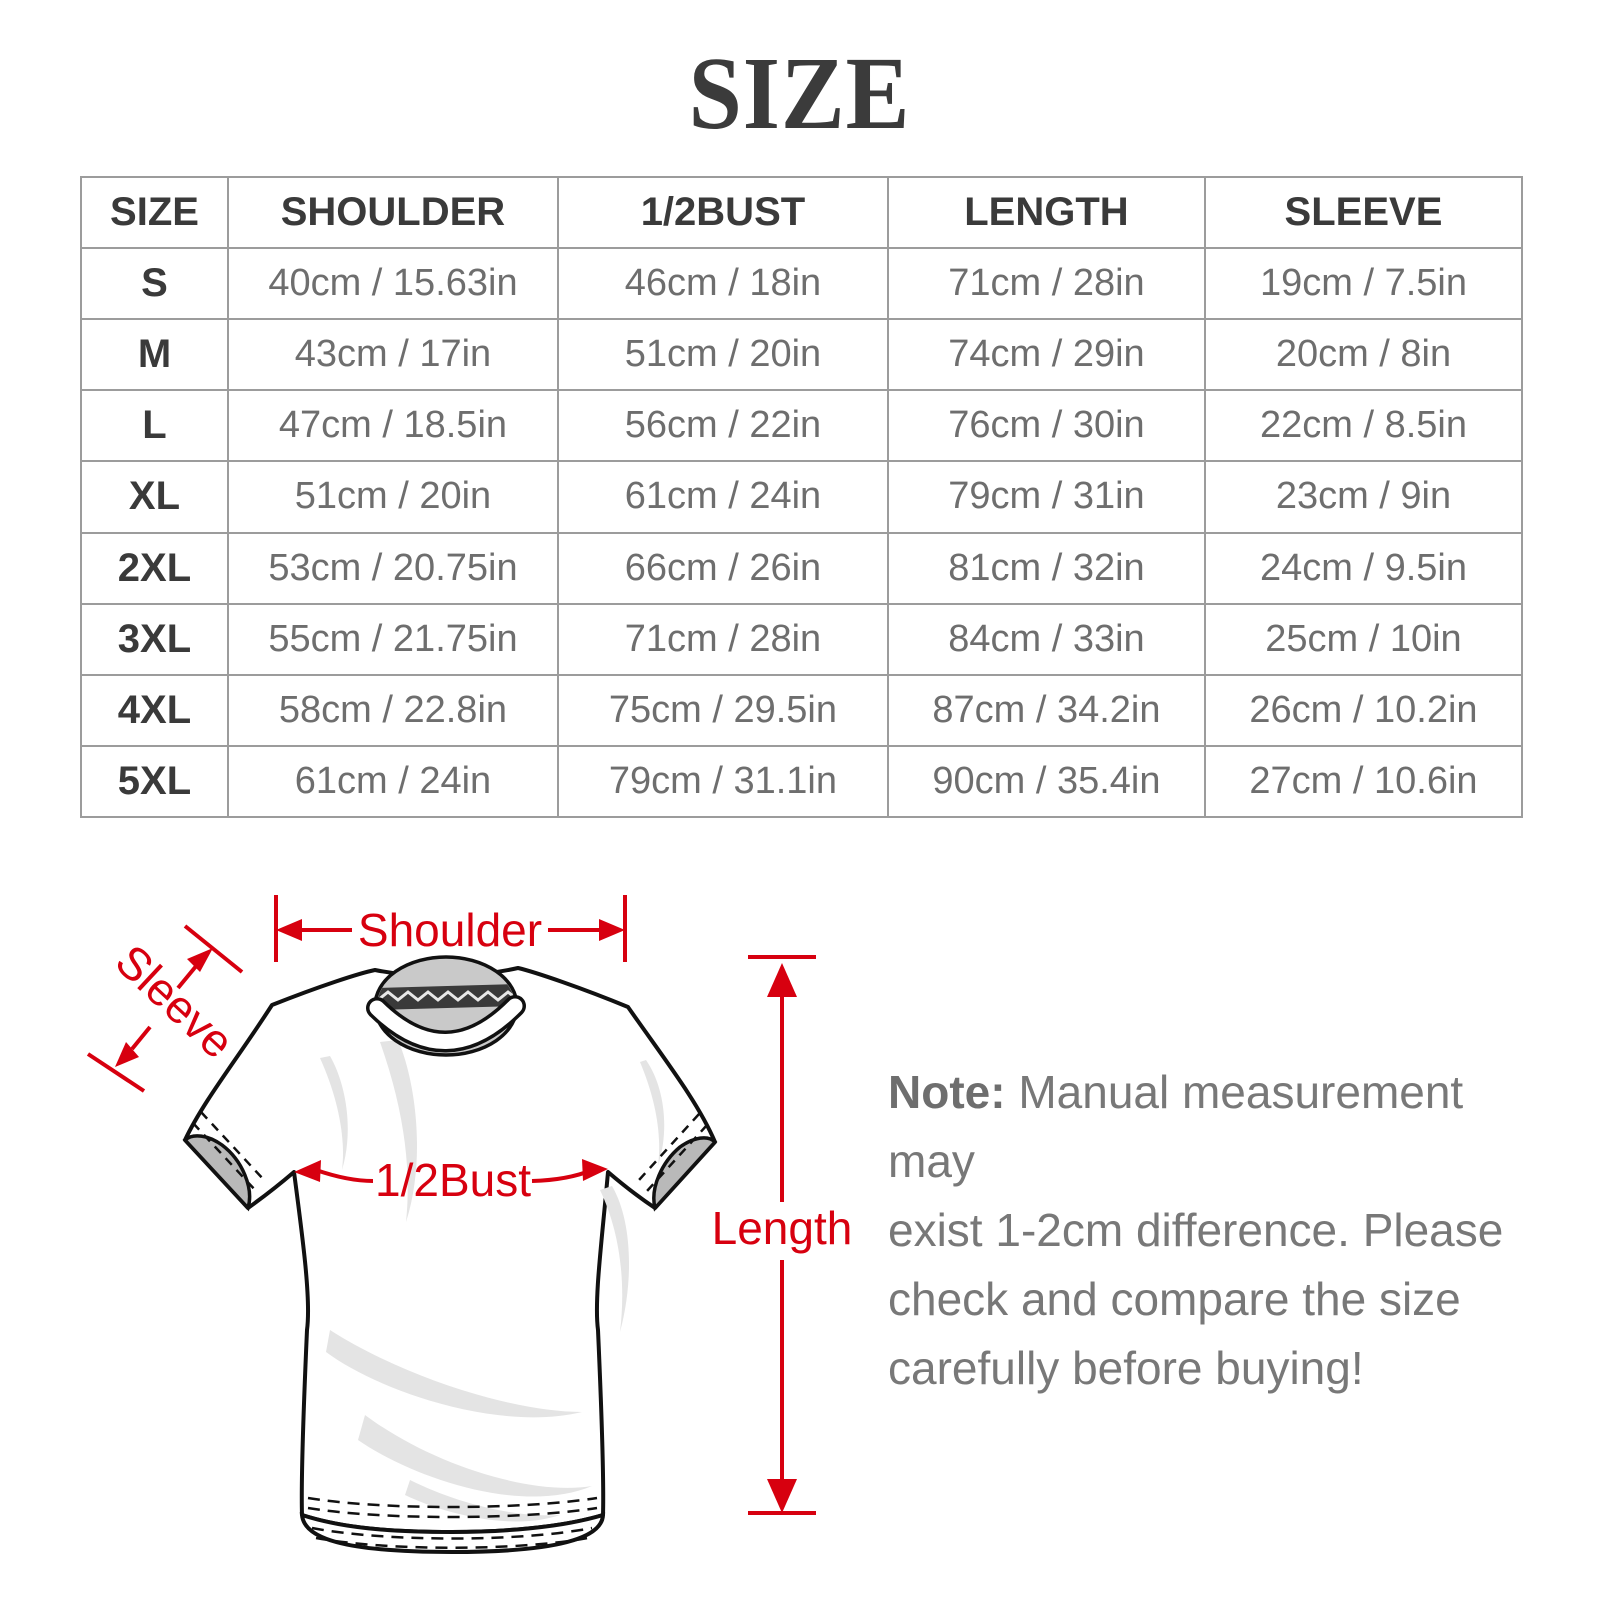  What do you see at coordinates (392, 355) in the screenshot?
I see `measurement-cell: 43cm / 17in` at bounding box center [392, 355].